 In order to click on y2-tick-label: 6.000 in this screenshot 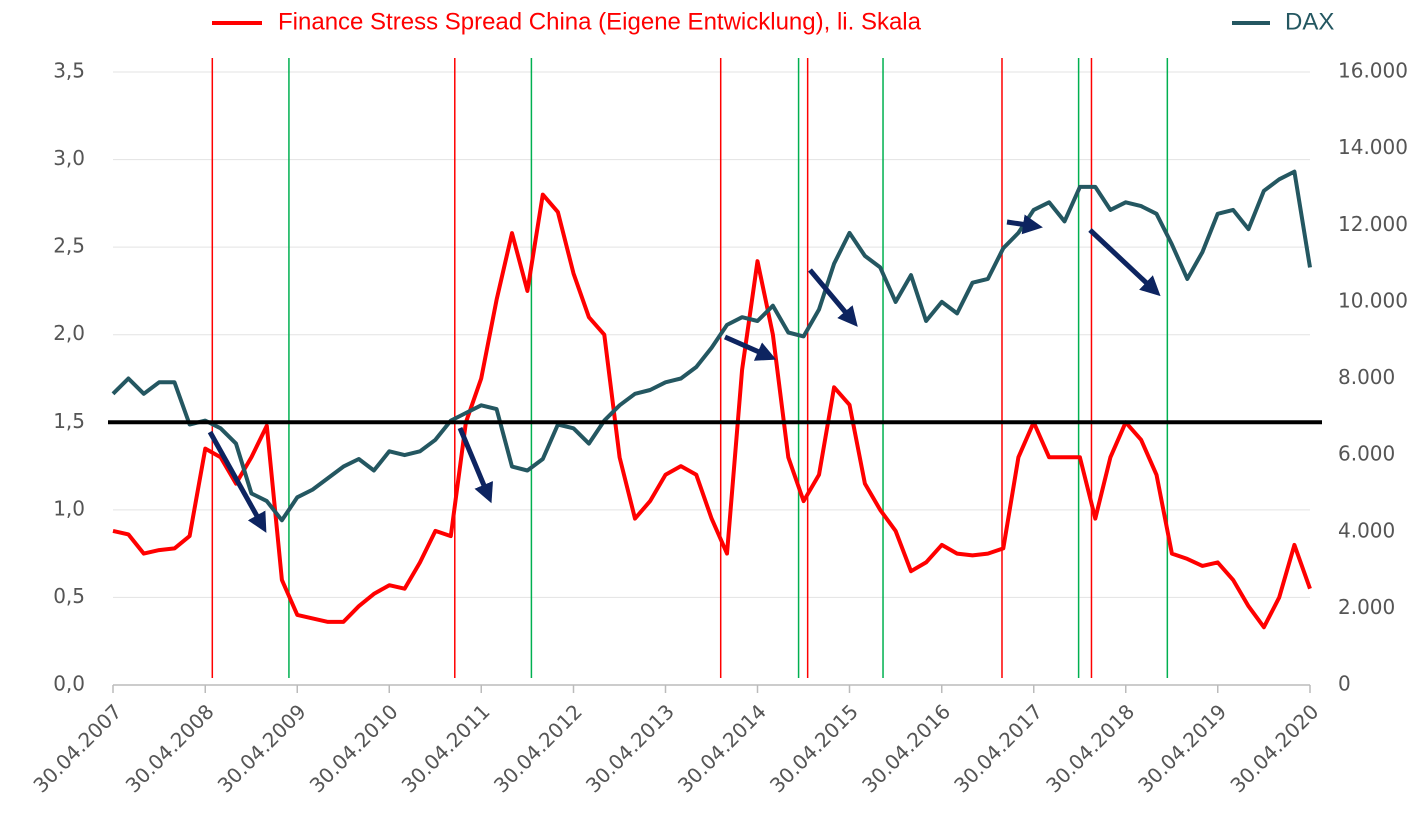, I will do `click(1366, 454)`.